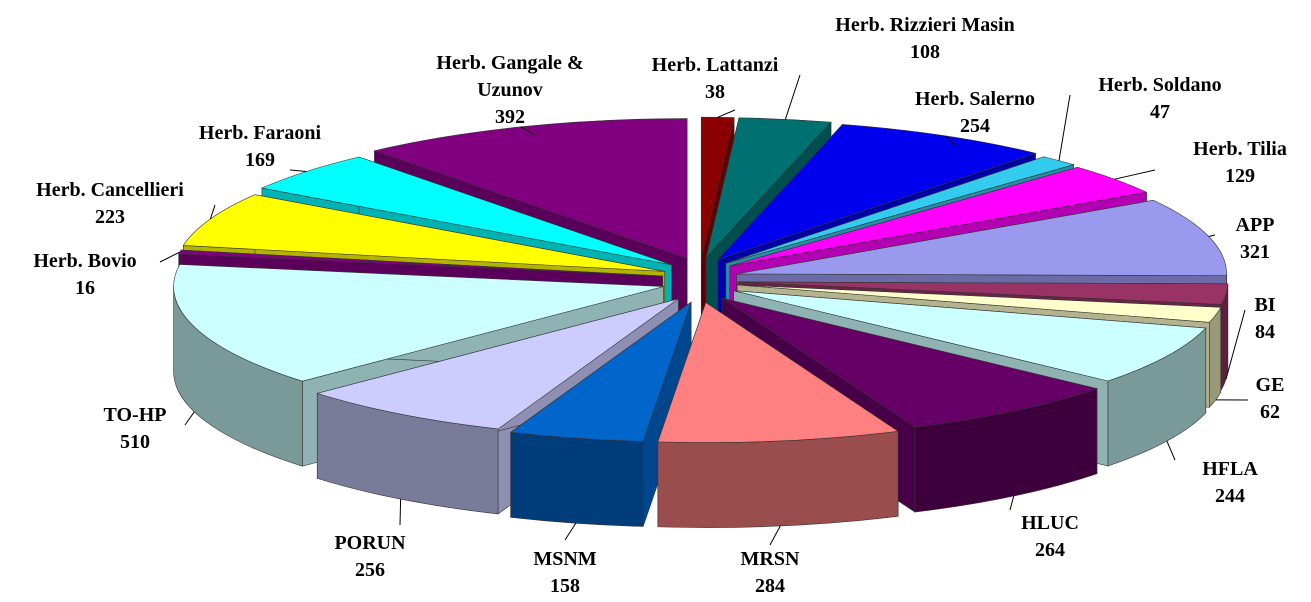 The image size is (1311, 602). Describe the element at coordinates (564, 573) in the screenshot. I see `data-label: MSNM 158` at that location.